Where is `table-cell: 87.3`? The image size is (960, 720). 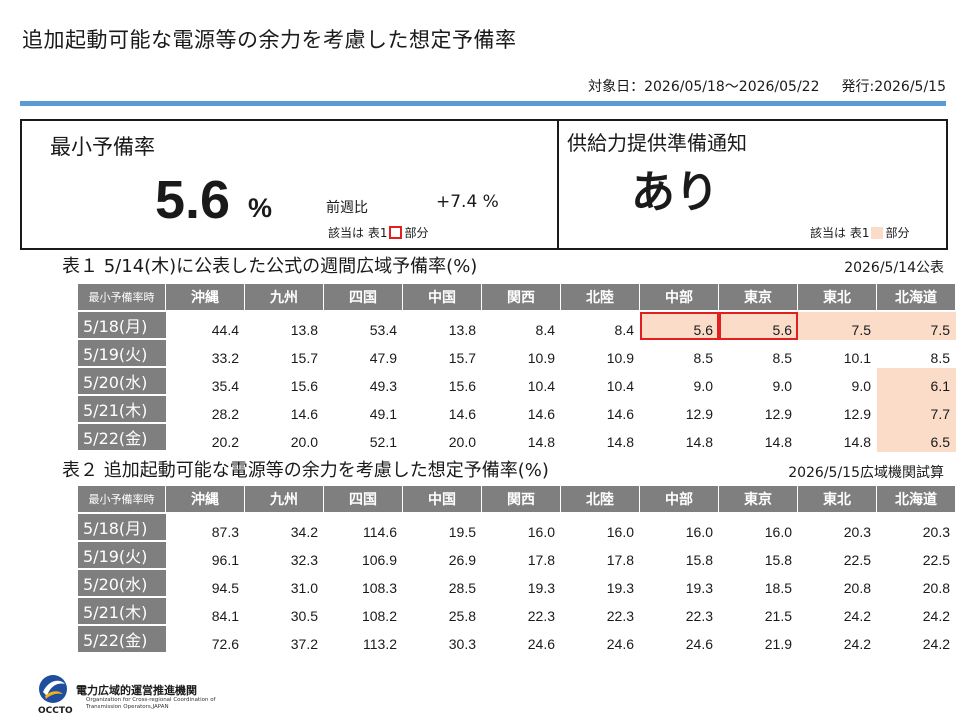 table-cell: 87.3 is located at coordinates (225, 532).